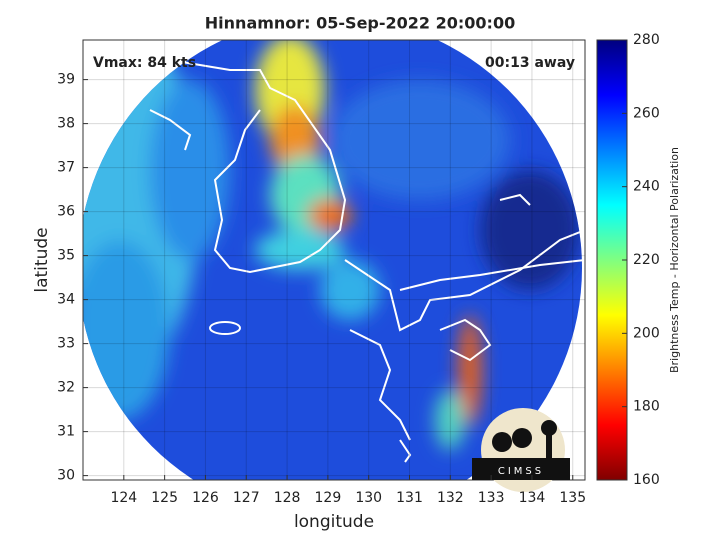  Describe the element at coordinates (66, 124) in the screenshot. I see `y-tick-label: 38` at that location.